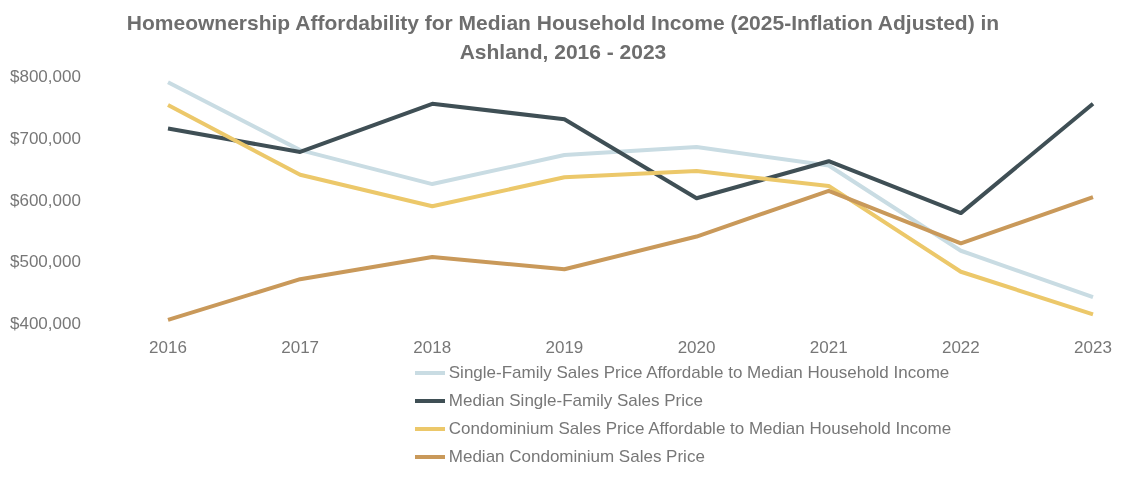  I want to click on y-tick-label: $800,000, so click(45, 77).